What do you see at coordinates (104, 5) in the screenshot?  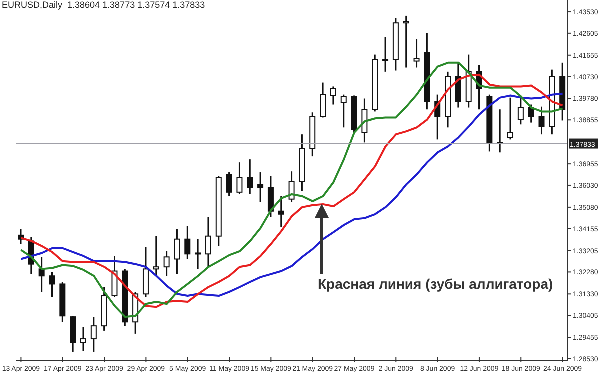 I see `chart-title: EURUSD,Daily 1.38604 1.38773 1.37574 1.37833` at bounding box center [104, 5].